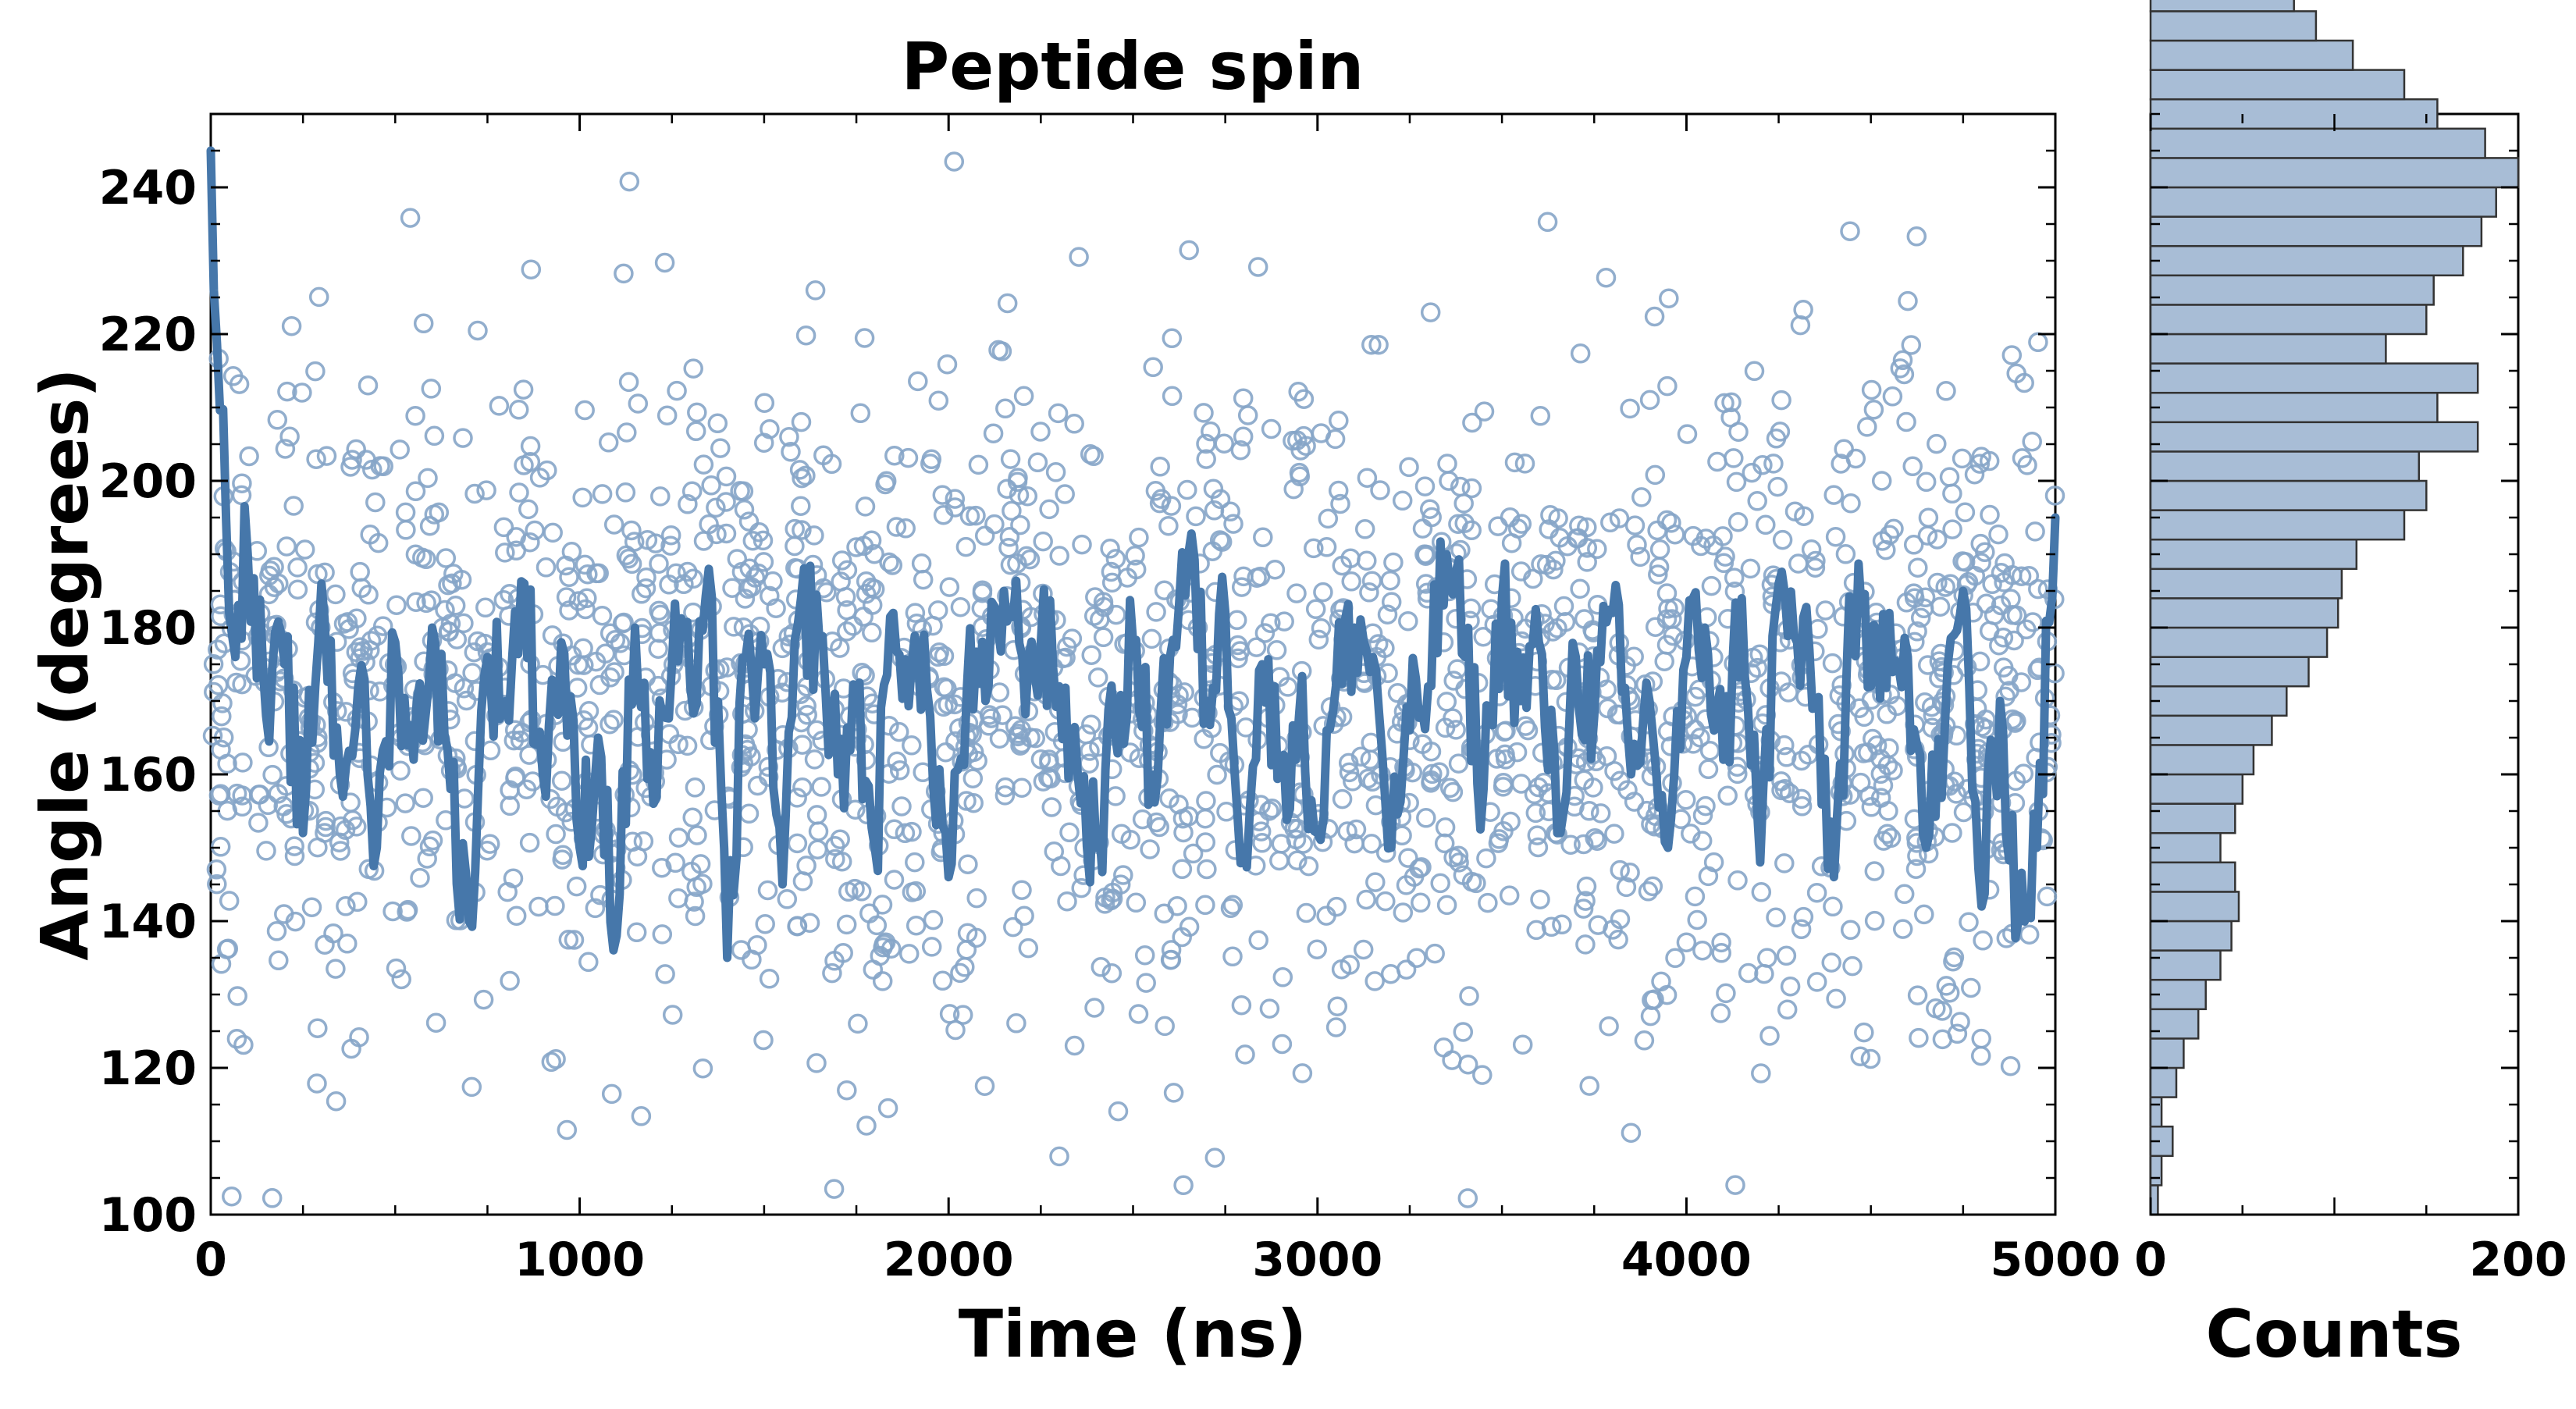 This screenshot has height=1409, width=2576. I want to click on x-tick-label: 2000, so click(949, 1260).